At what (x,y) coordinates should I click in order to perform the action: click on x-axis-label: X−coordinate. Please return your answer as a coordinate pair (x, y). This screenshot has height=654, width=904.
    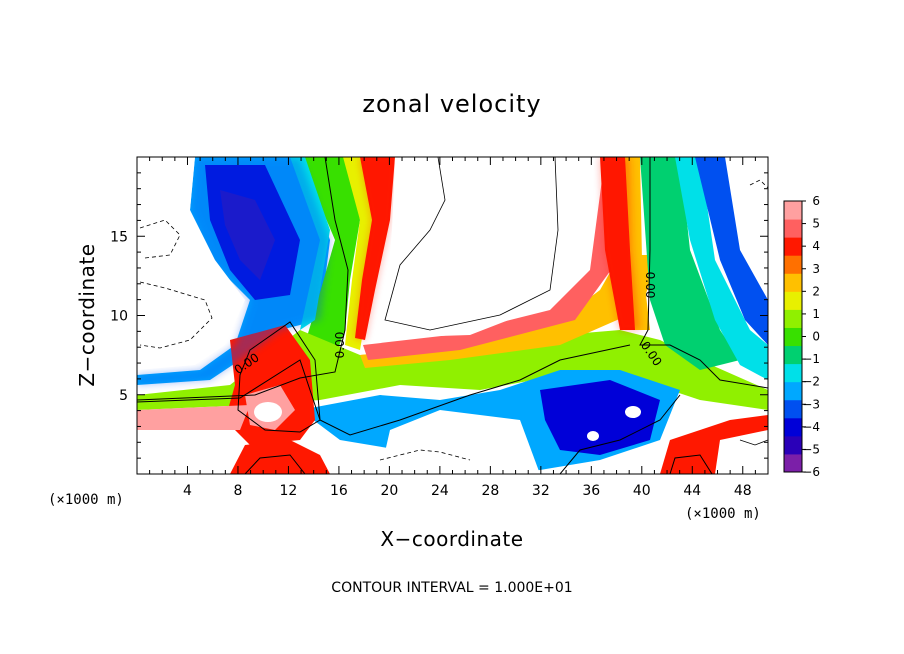
    Looking at the image, I should click on (451, 539).